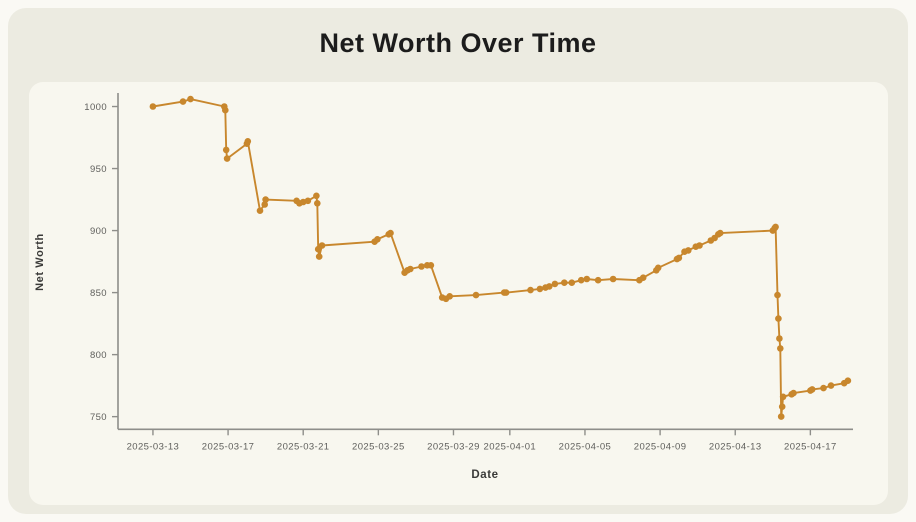 This screenshot has height=522, width=916. Describe the element at coordinates (485, 475) in the screenshot. I see `x-axis-title: Date` at that location.